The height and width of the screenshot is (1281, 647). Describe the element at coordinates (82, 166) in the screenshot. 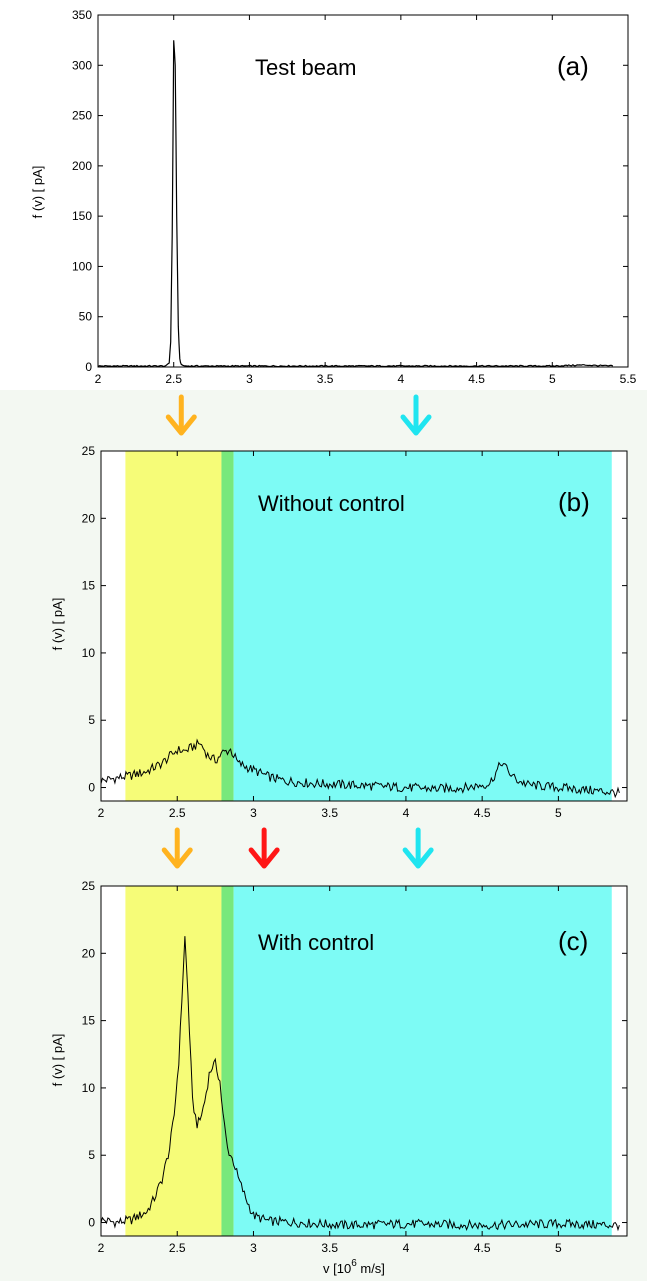

I see `y-tick-label: 200` at that location.